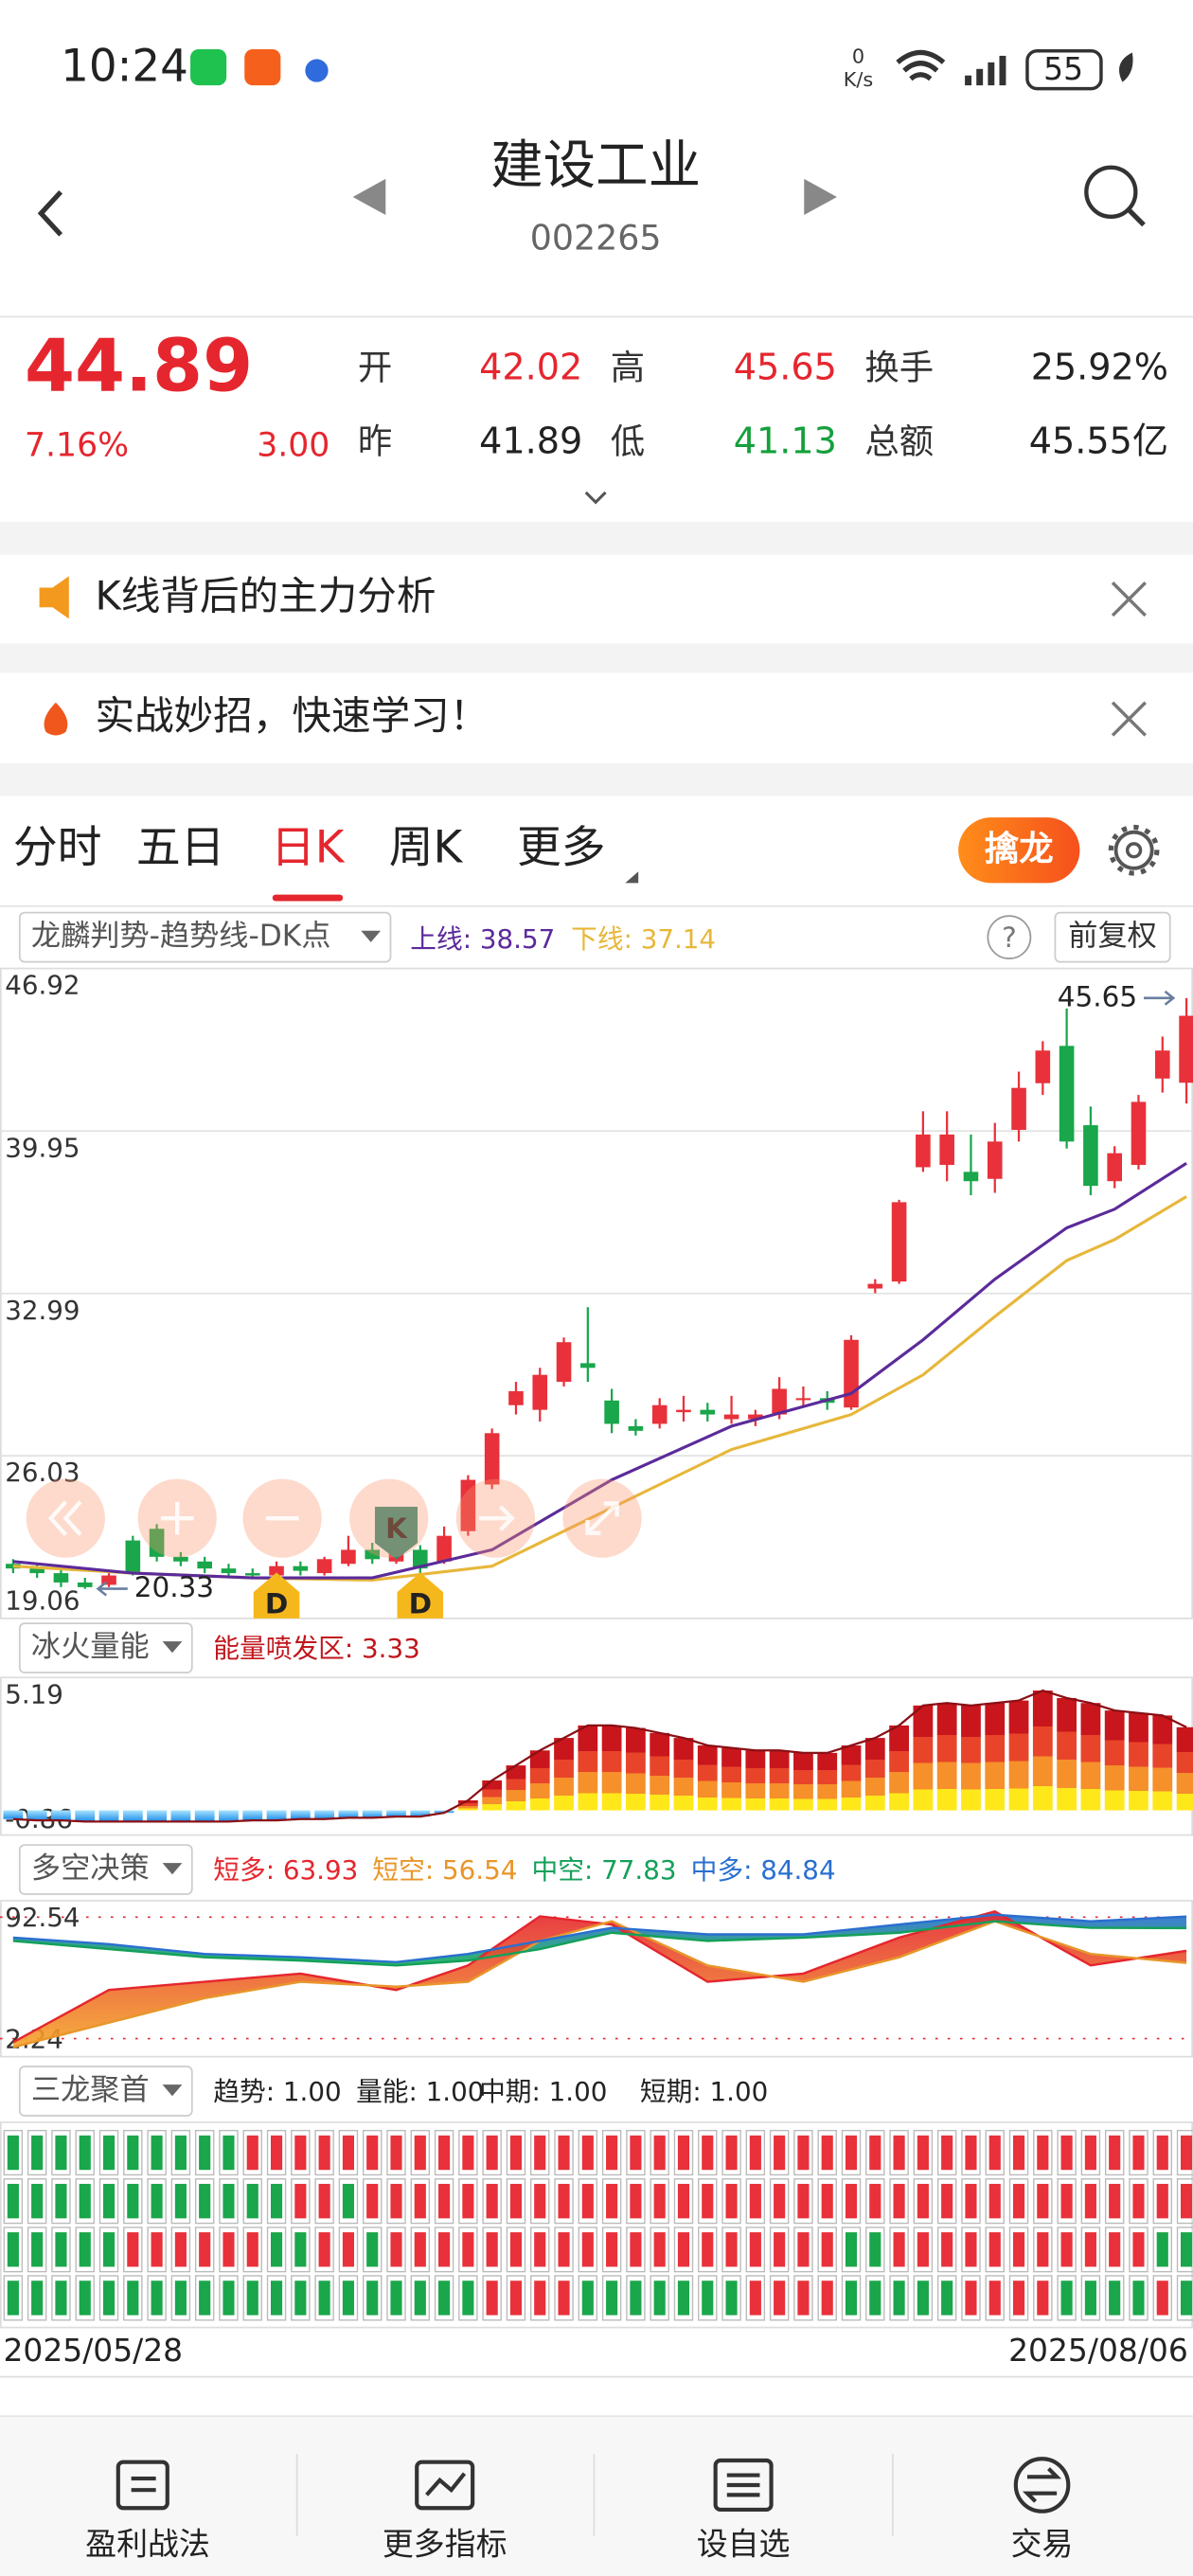 This screenshot has width=1193, height=2576. Describe the element at coordinates (899, 440) in the screenshot. I see `field-label: 总额` at that location.